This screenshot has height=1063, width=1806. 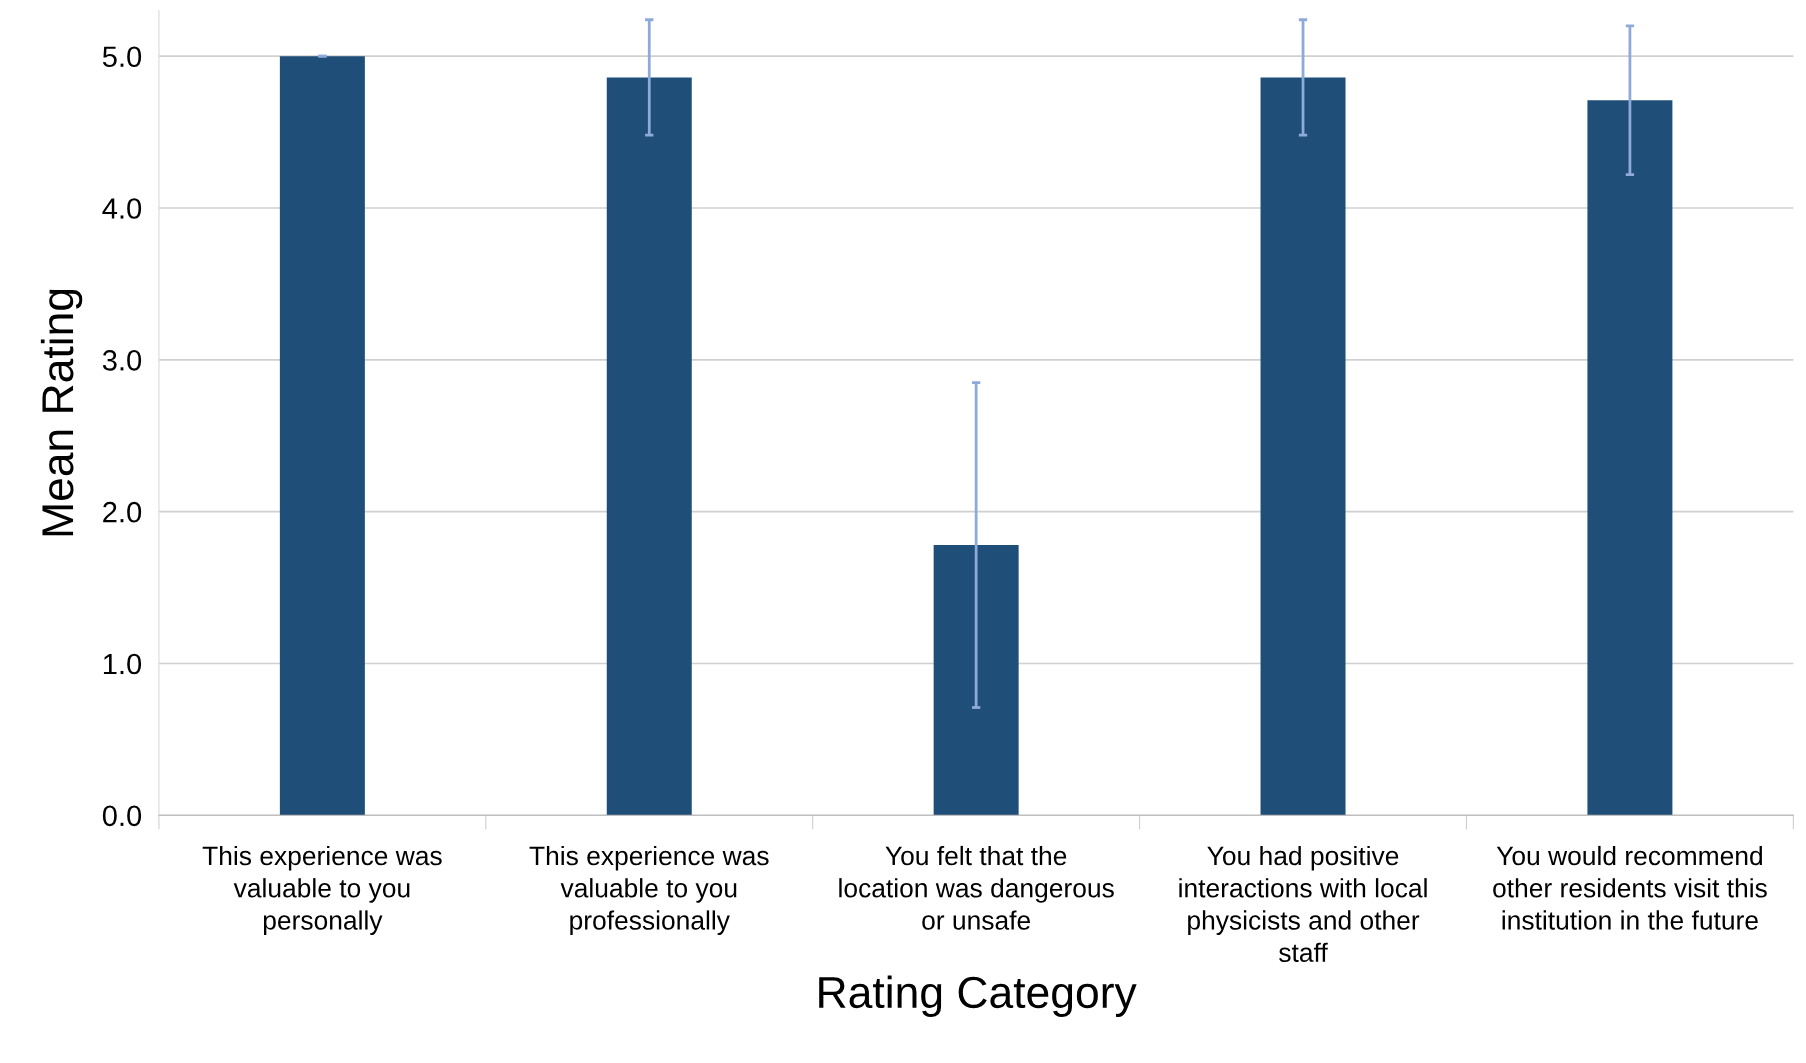 I want to click on x-axis-title: Rating Category, so click(x=978, y=996).